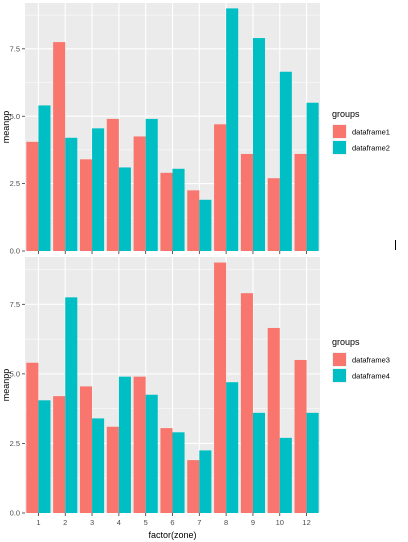  Describe the element at coordinates (119, 522) in the screenshot. I see `x-tick-label: 4` at that location.